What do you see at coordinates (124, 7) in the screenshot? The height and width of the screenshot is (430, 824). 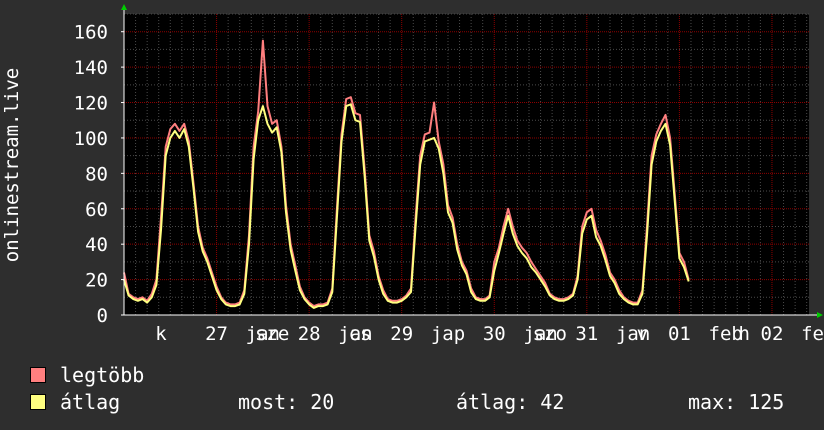 I see `y-axis-arrow-icon` at bounding box center [124, 7].